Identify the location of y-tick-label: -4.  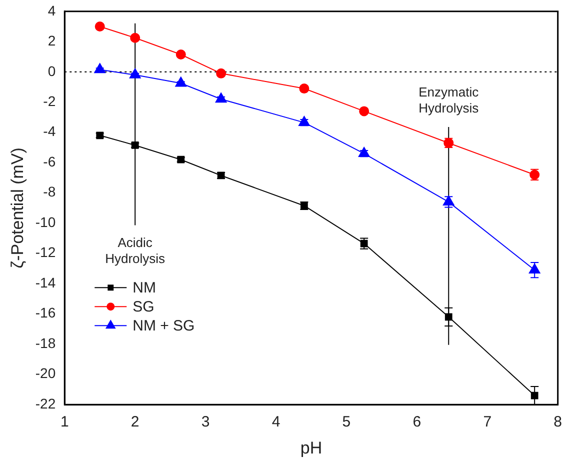
(49, 131).